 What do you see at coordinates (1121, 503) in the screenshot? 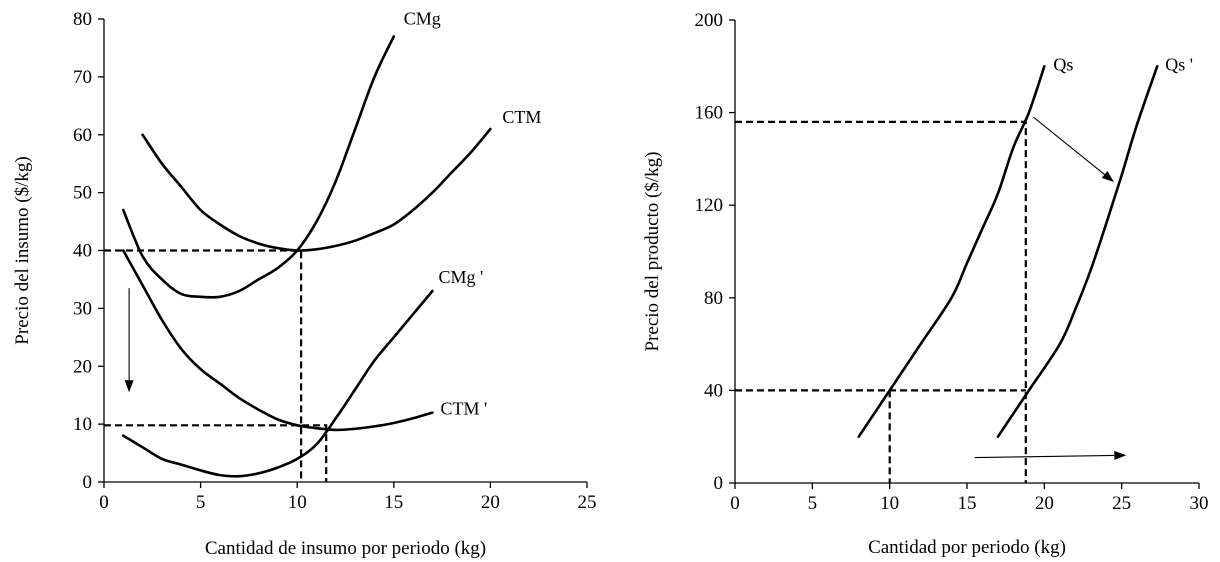
I see `right-x-tick-label: 25` at bounding box center [1121, 503].